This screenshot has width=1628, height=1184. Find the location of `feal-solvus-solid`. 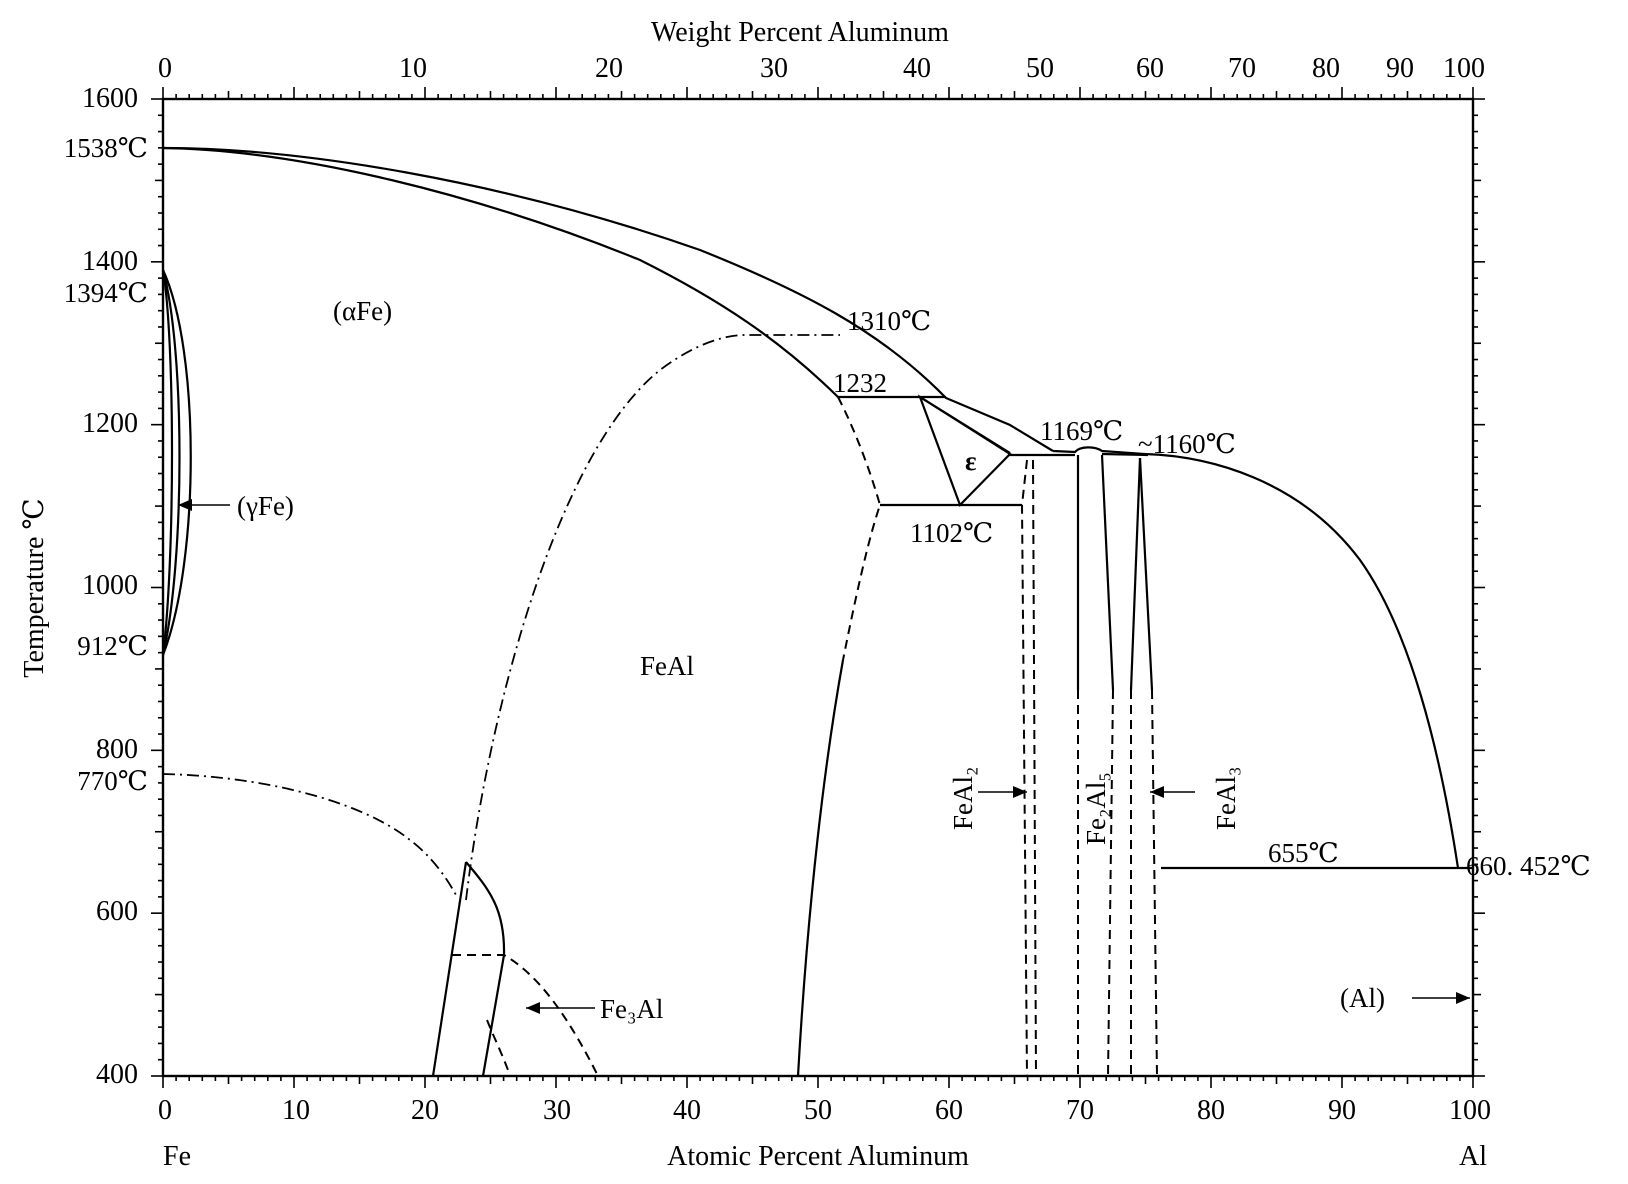

feal-solvus-solid is located at coordinates (820, 868).